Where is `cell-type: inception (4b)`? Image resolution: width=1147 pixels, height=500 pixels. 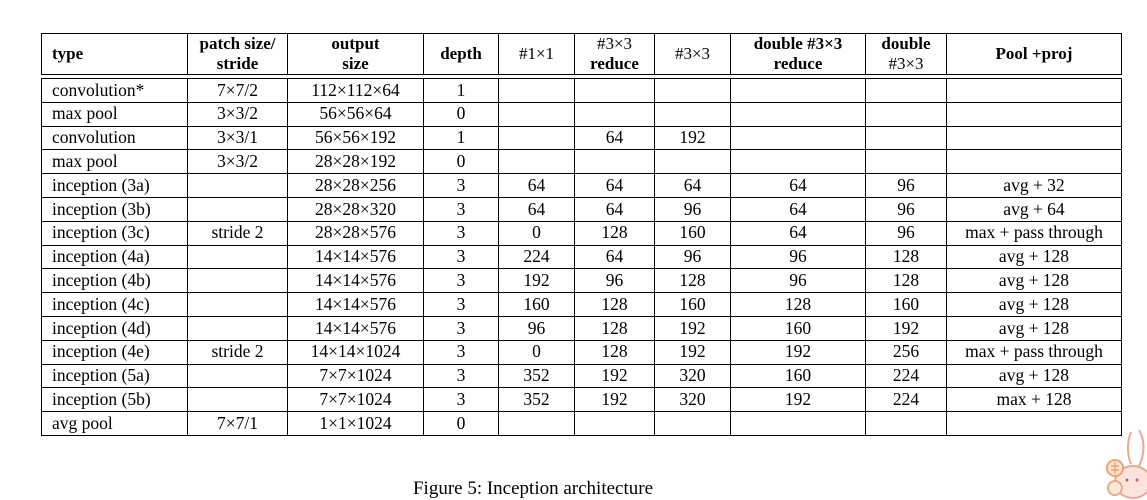
cell-type: inception (4b) is located at coordinates (114, 281).